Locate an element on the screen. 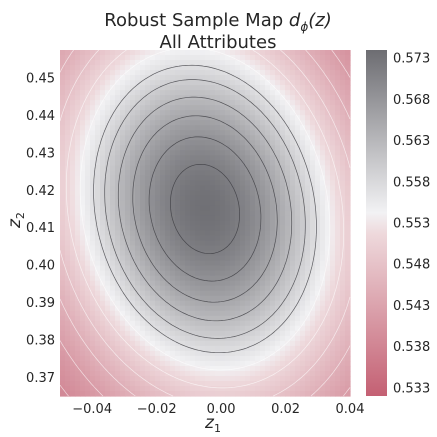  colorbar-tick-label: 0.553 is located at coordinates (411, 224).